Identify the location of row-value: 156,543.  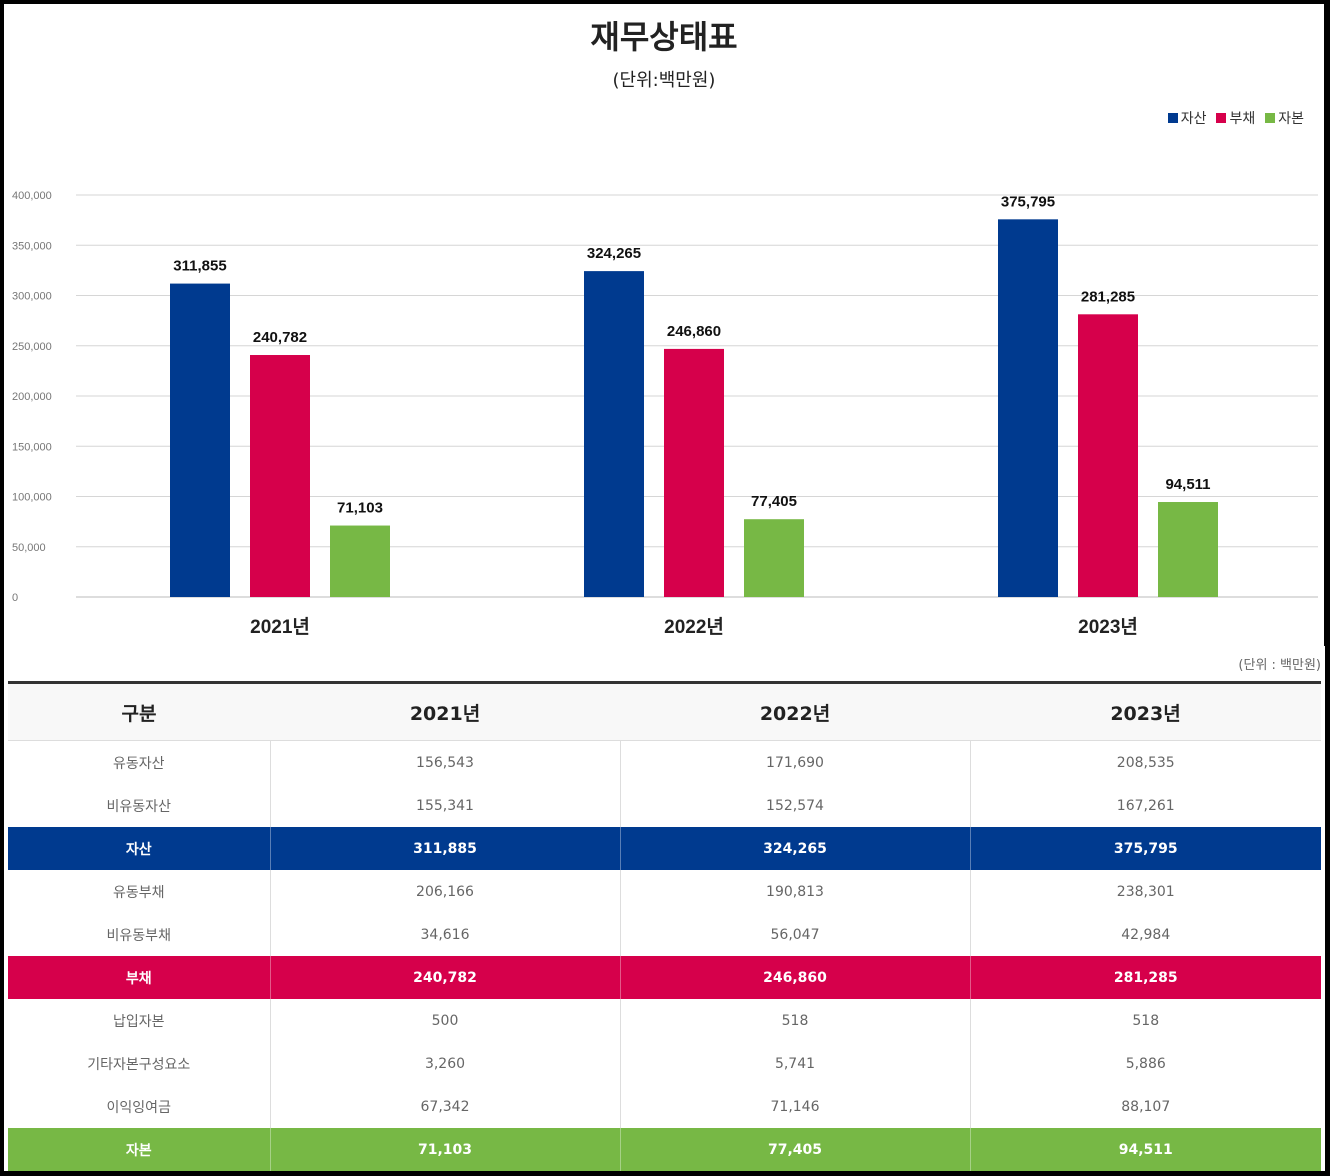
(444, 762).